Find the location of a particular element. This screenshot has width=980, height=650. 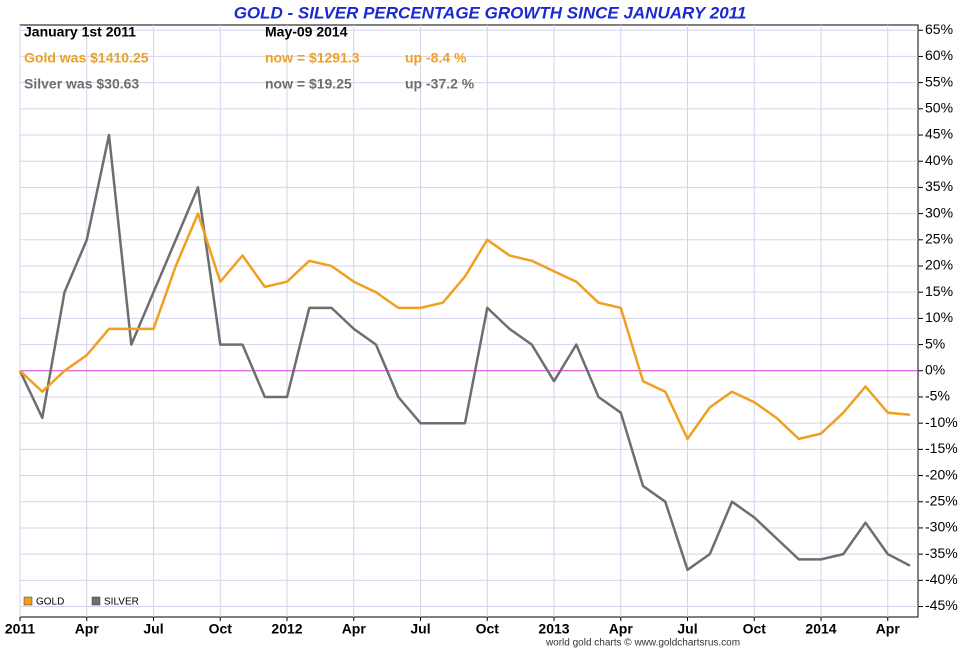

y-tick-label: -10% is located at coordinates (941, 422).